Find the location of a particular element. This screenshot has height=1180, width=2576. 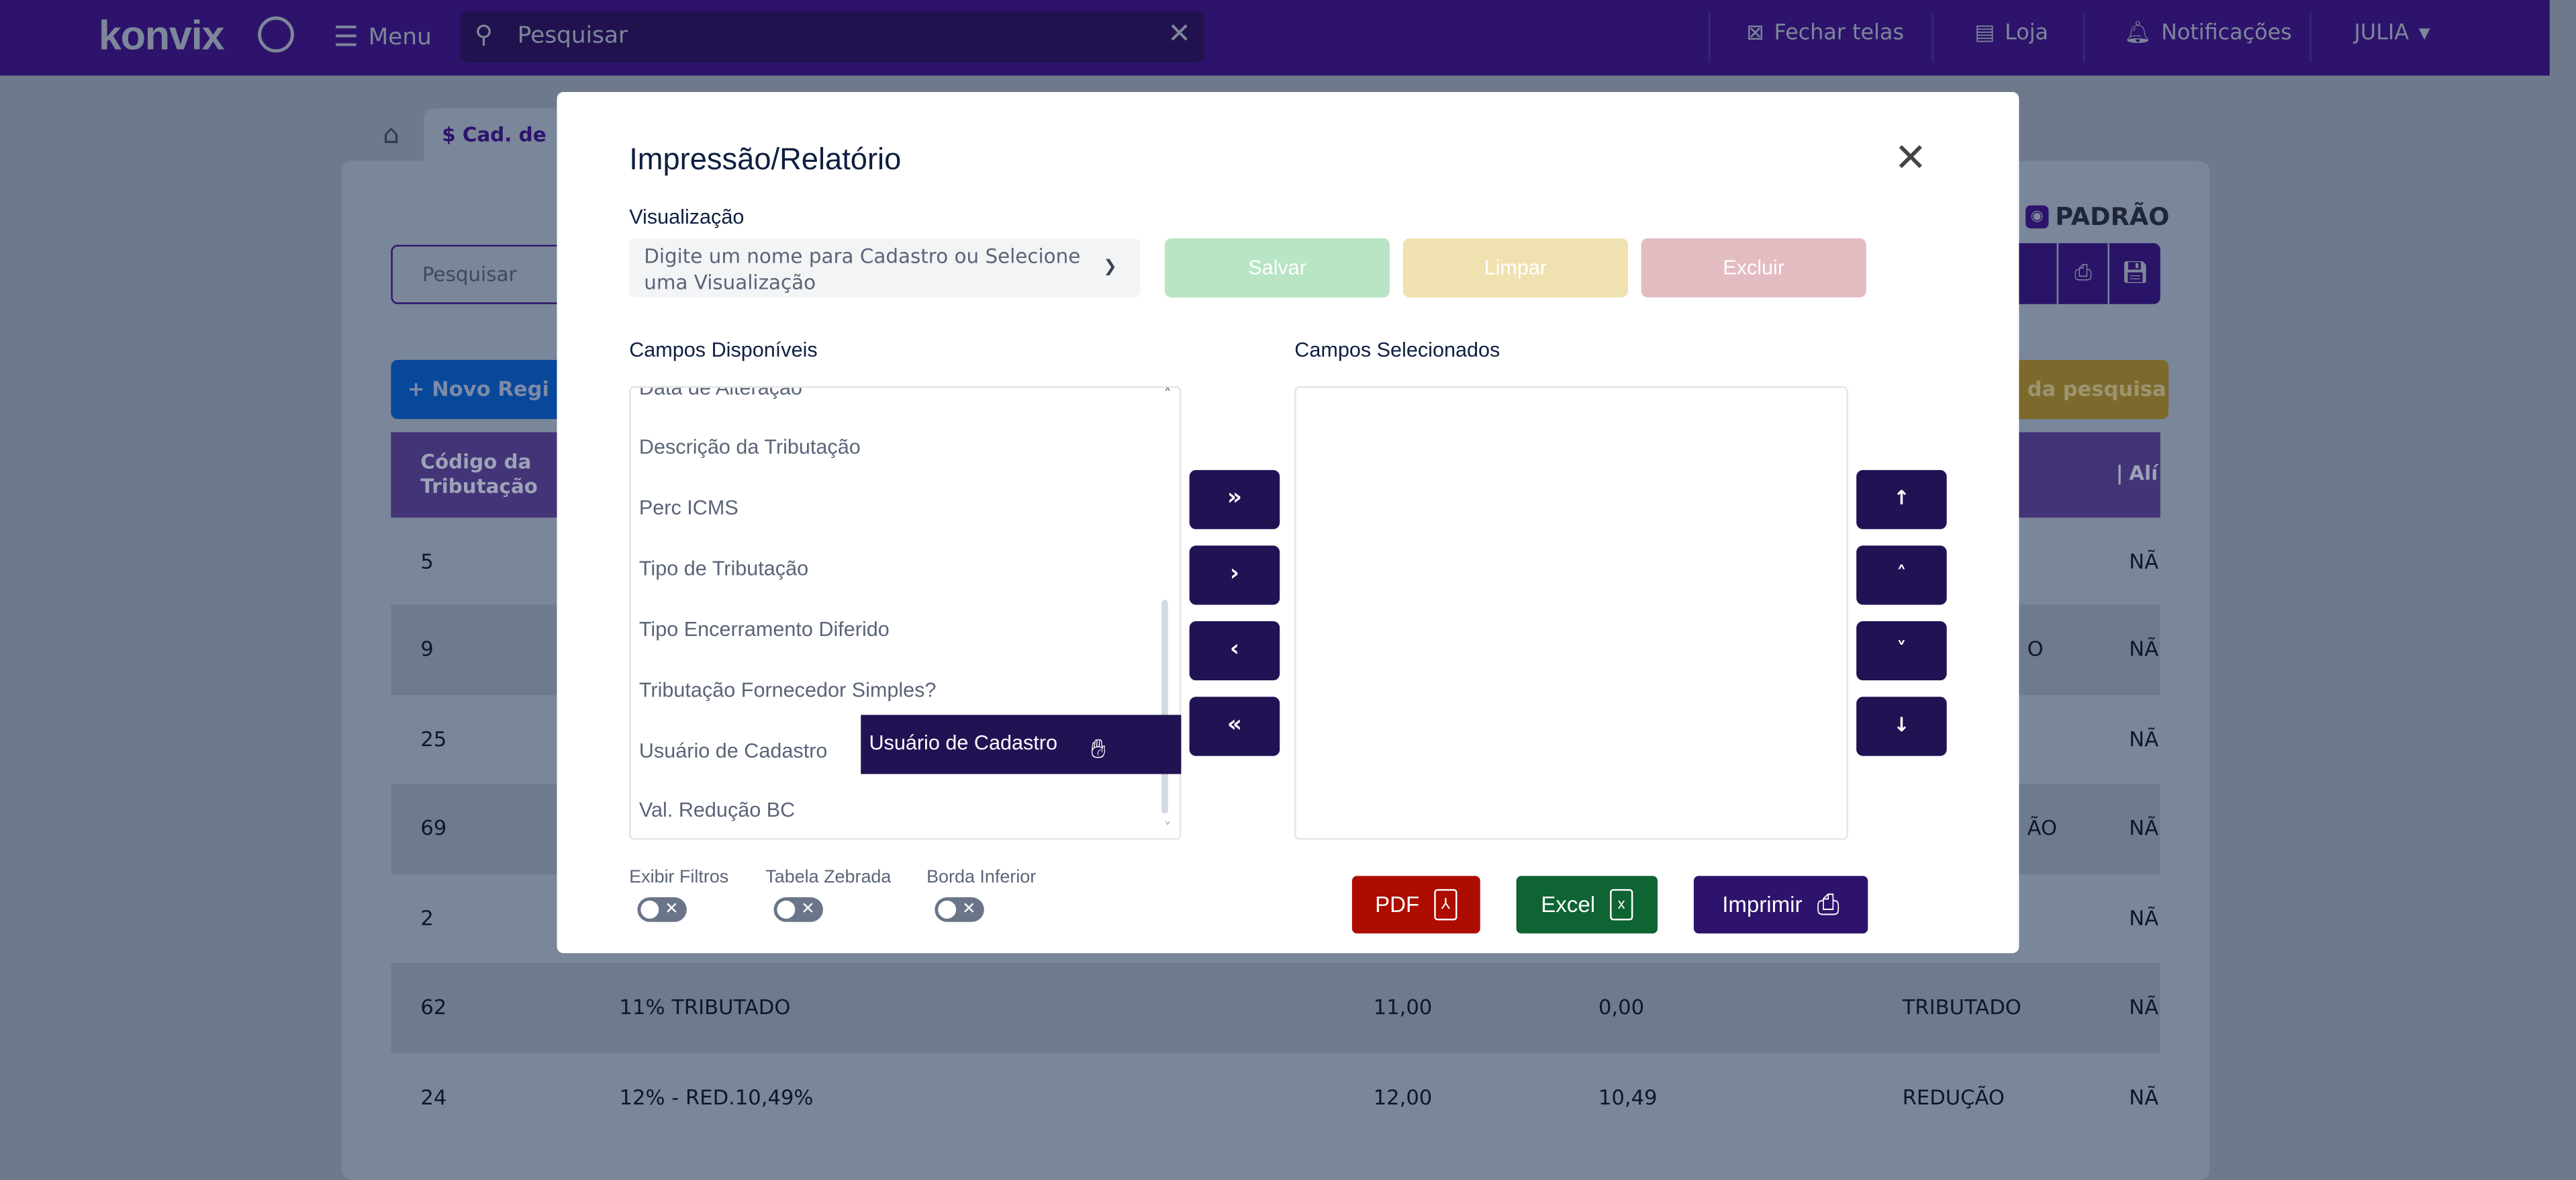

global-search-input: ⚲ Pesquisar ✕ is located at coordinates (832, 36).